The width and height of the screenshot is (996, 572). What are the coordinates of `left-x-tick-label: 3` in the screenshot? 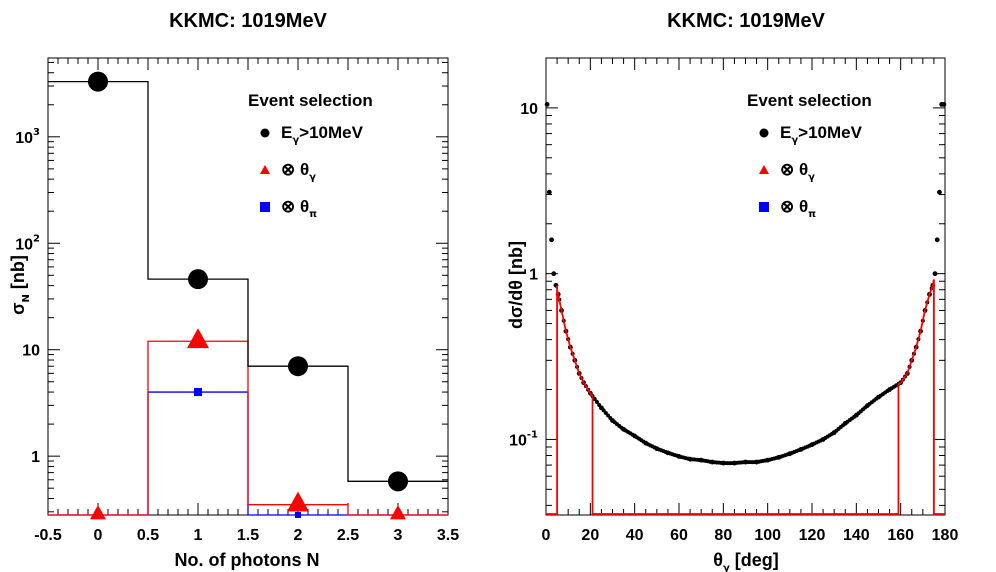 It's located at (398, 535).